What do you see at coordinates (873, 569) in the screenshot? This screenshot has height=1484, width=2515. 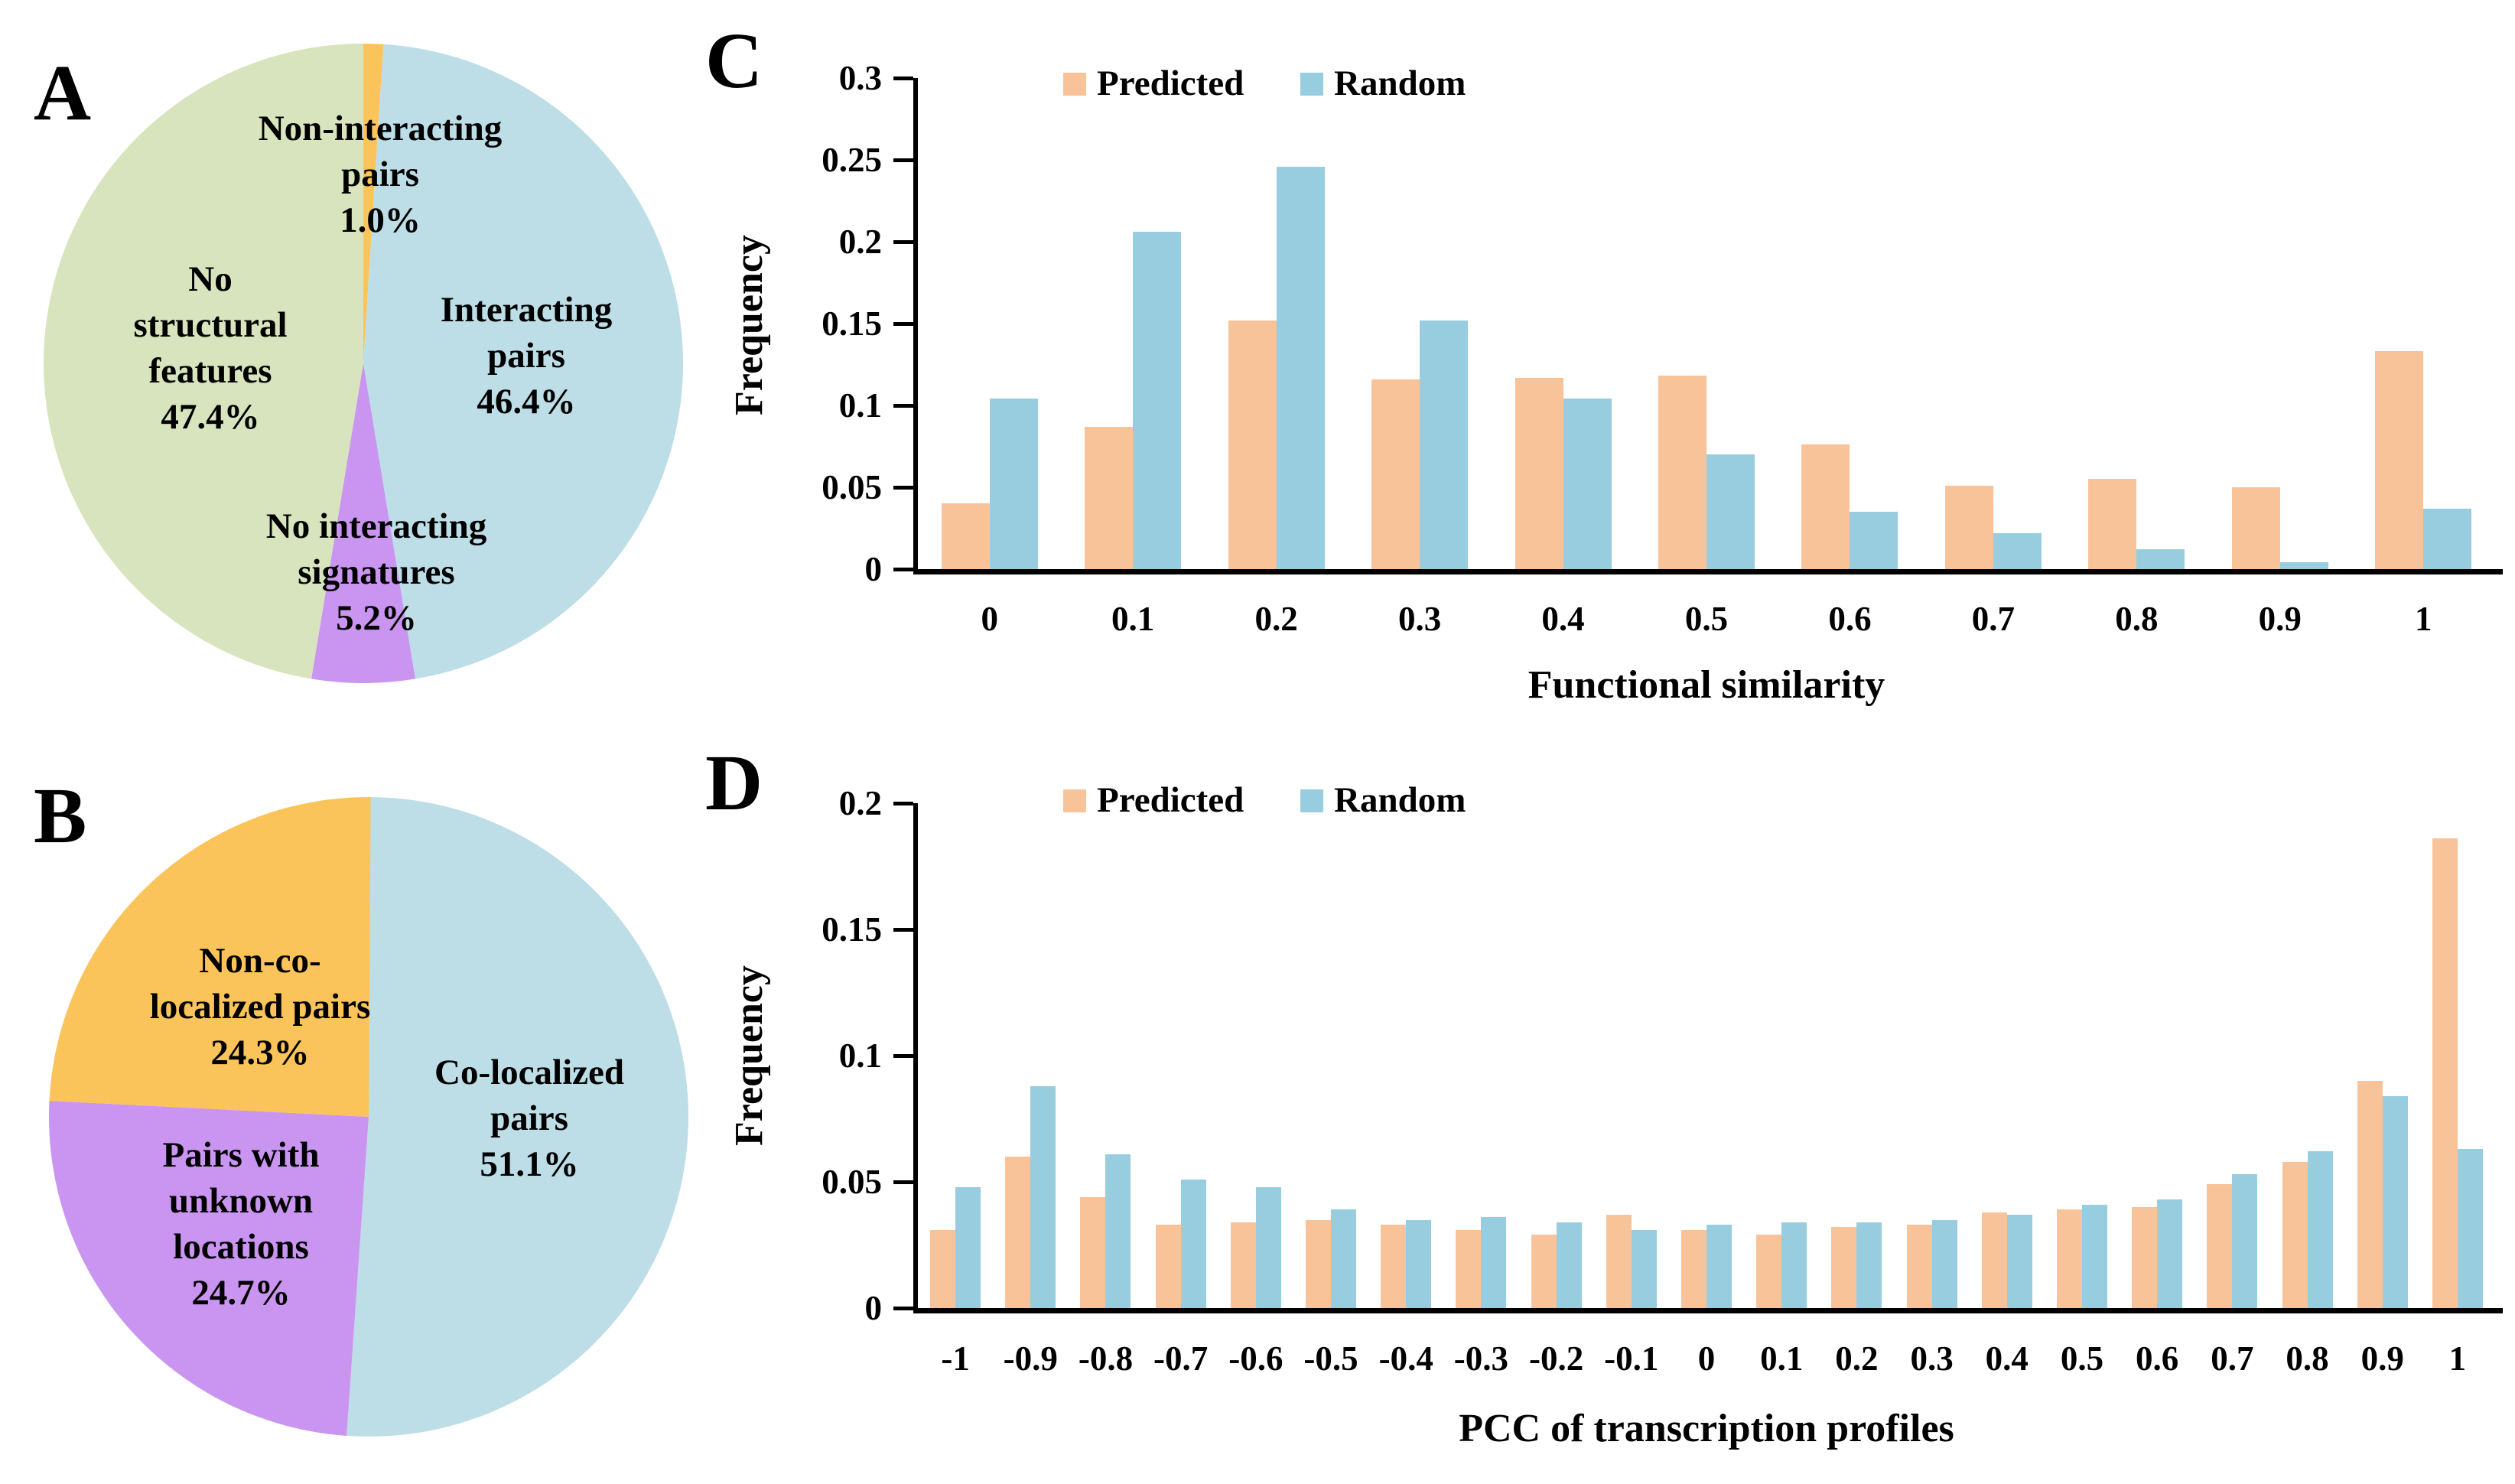 I see `y-tick-label-0: 0` at bounding box center [873, 569].